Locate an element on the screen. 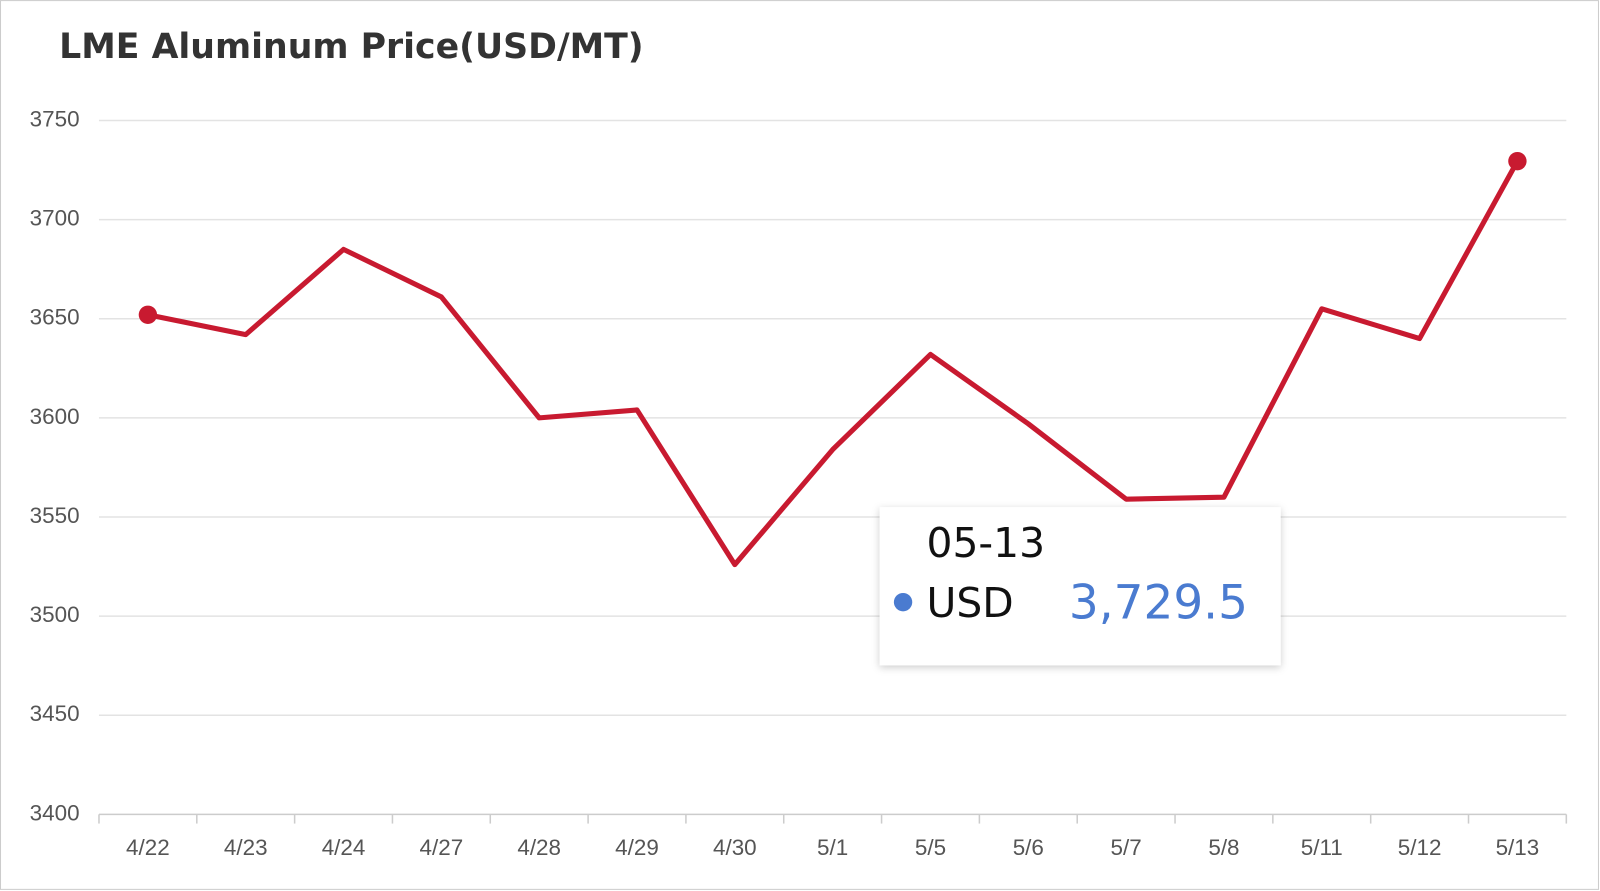  x-tick-label: 5/6 is located at coordinates (1028, 847).